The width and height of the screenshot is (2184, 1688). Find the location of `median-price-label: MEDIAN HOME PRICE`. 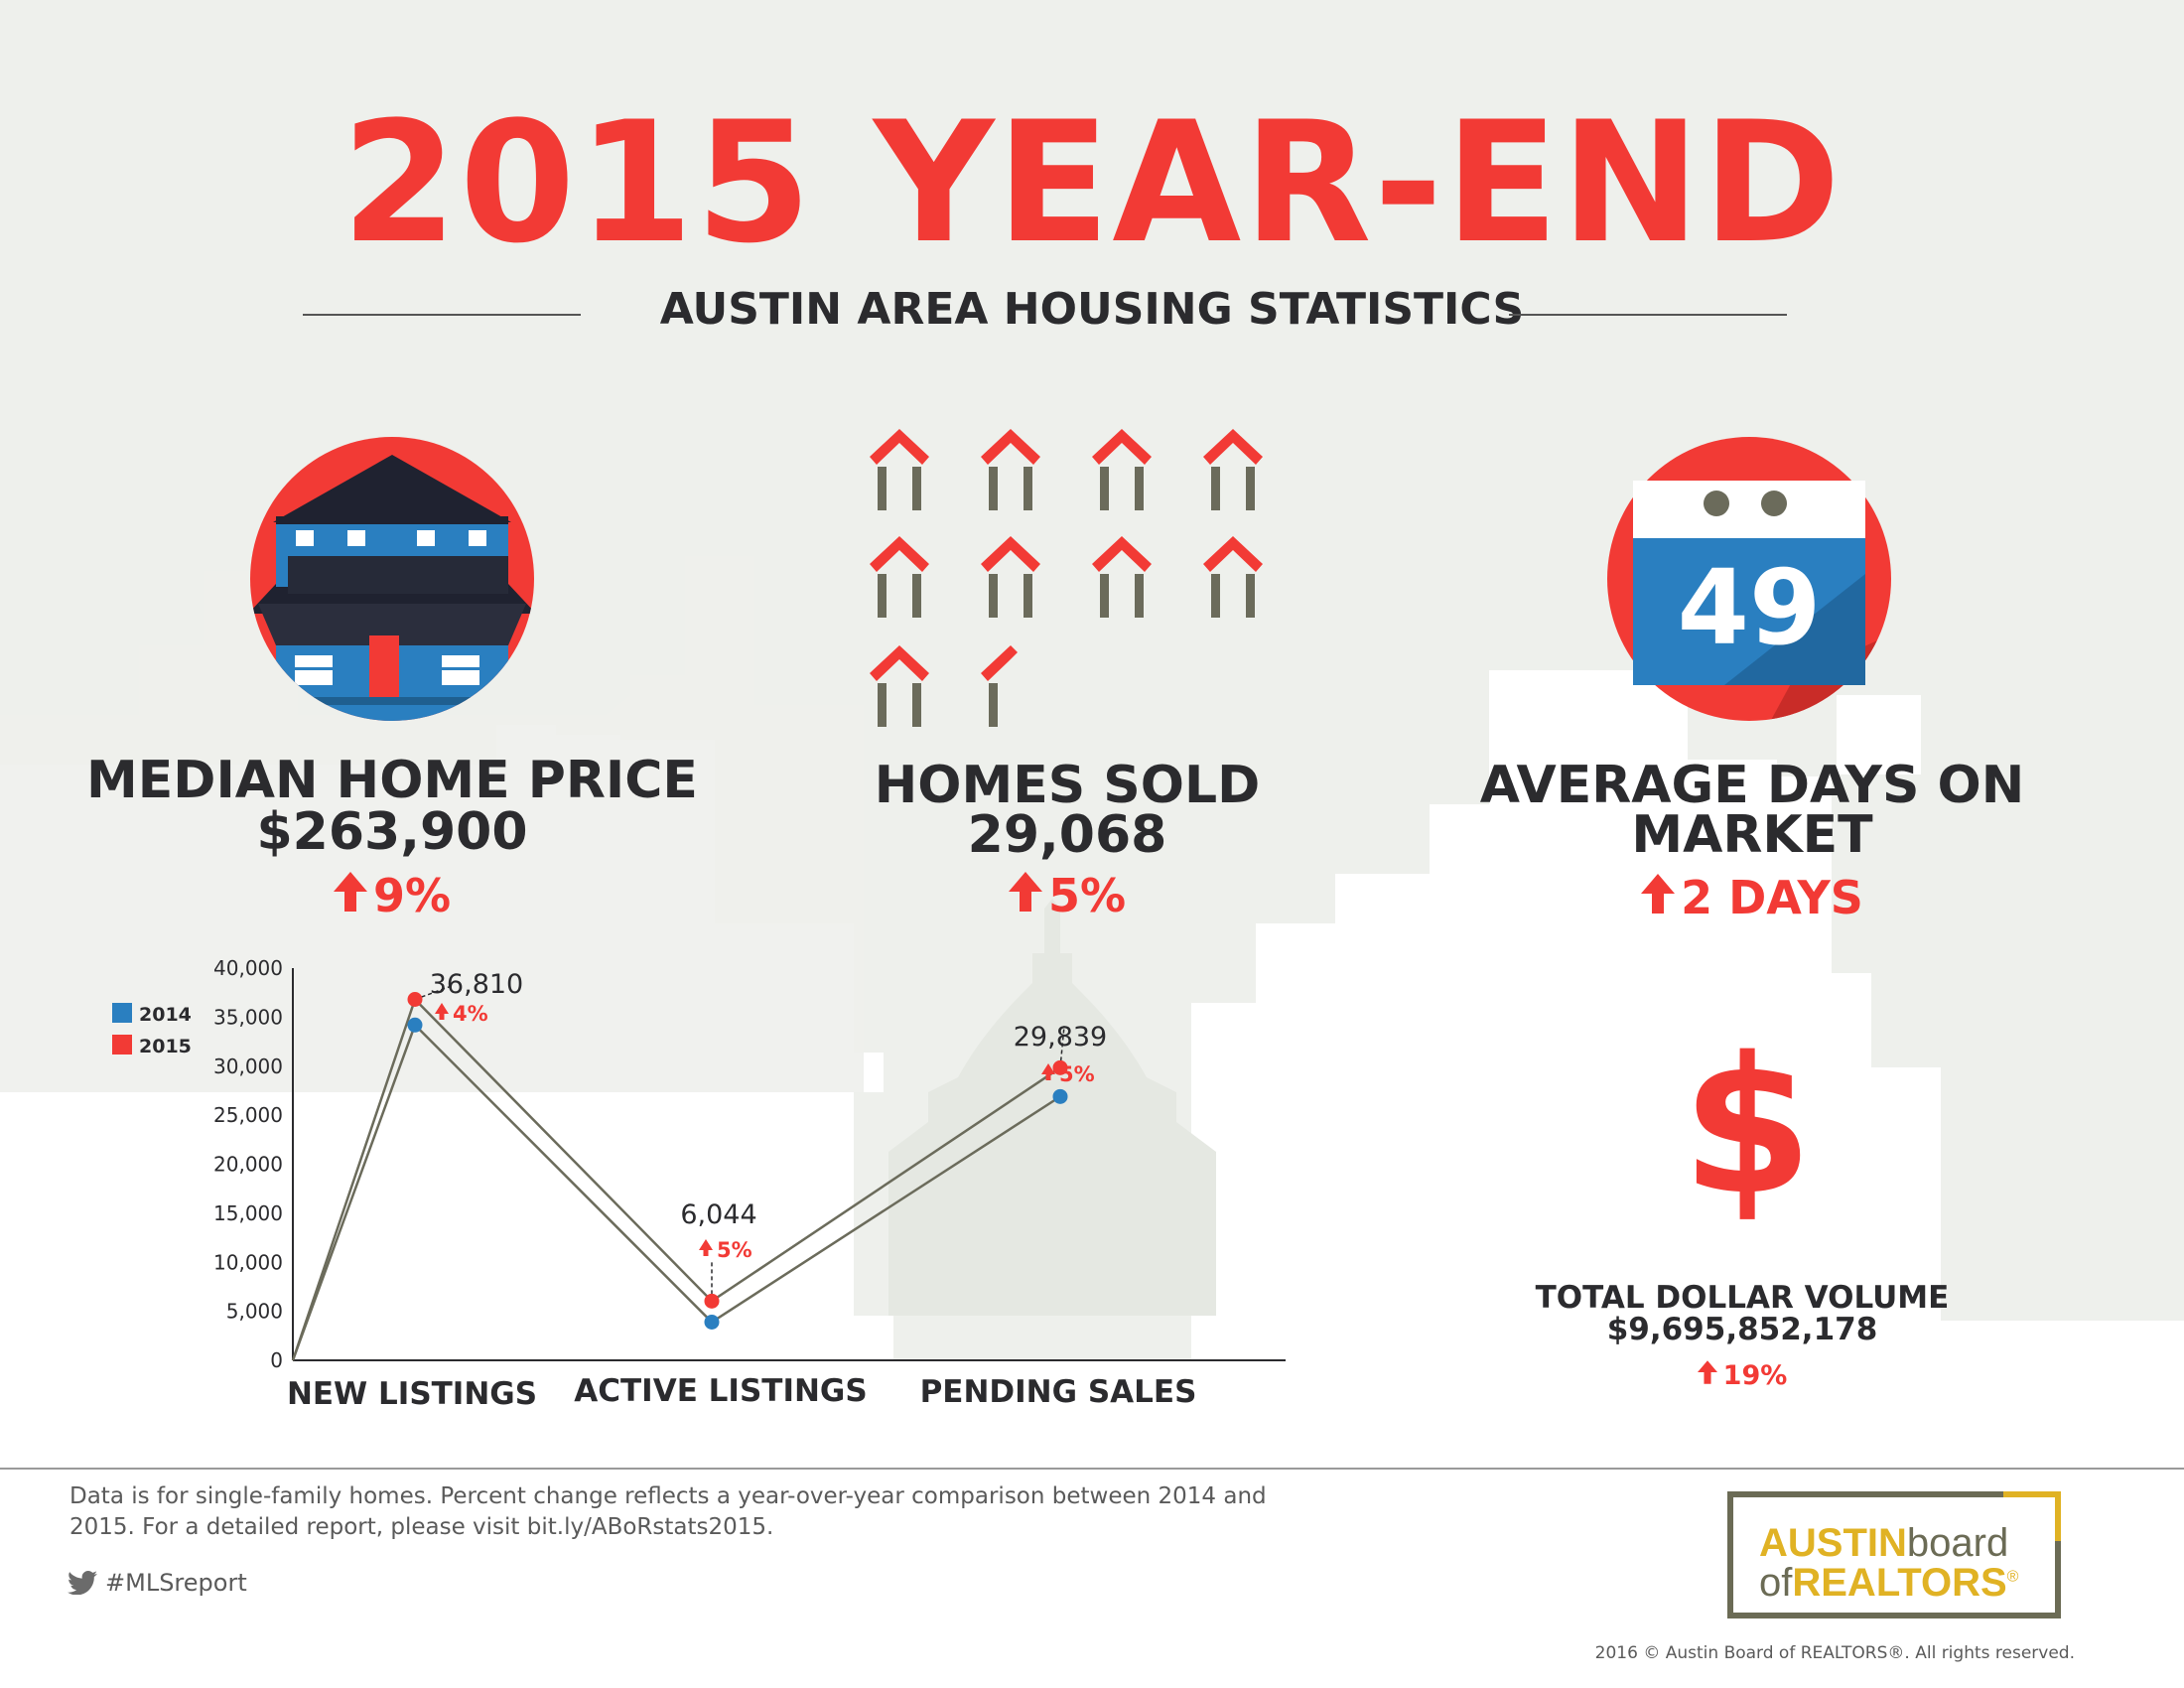

median-price-label: MEDIAN HOME PRICE is located at coordinates (392, 780).